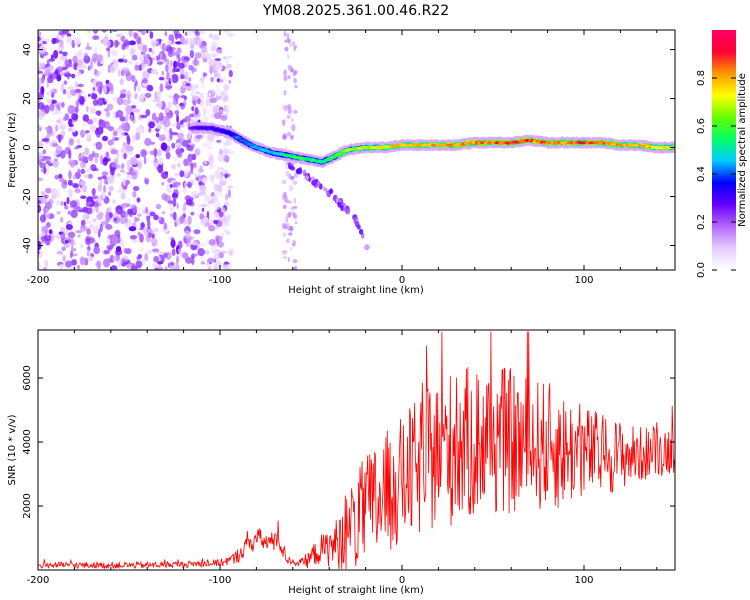 This screenshot has height=600, width=750. Describe the element at coordinates (742, 150) in the screenshot. I see `colorbar-label: Normalized spectral amplitude` at that location.